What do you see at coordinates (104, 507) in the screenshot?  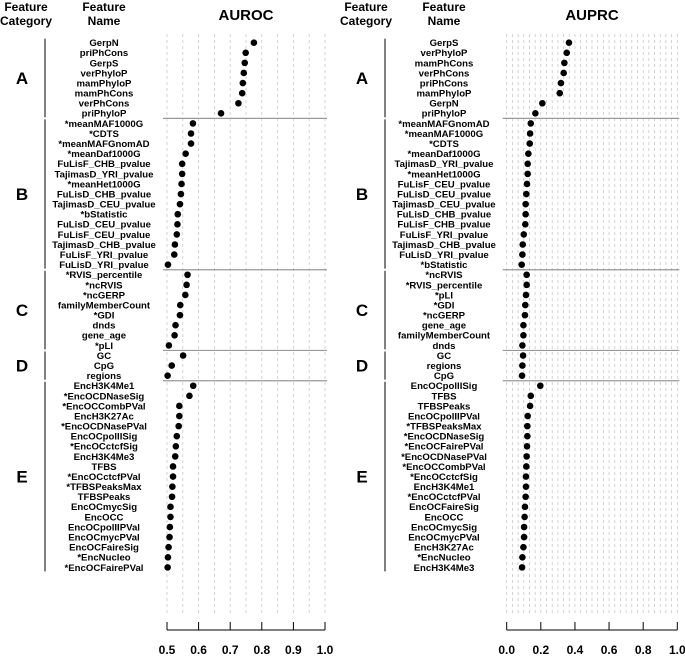 I see `feature-label: EncOCmycSig` at bounding box center [104, 507].